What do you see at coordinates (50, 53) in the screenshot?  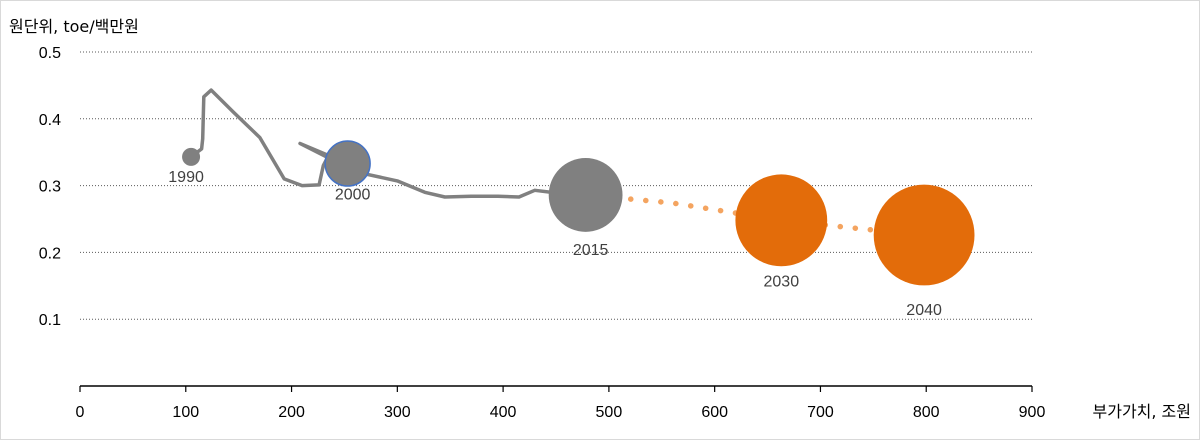 I see `y-tick-label: 0.5` at bounding box center [50, 53].